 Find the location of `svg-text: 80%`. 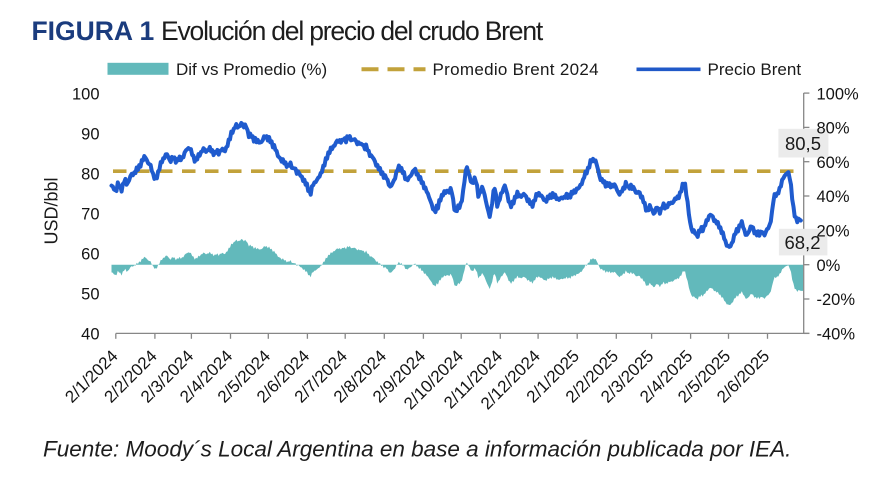

svg-text: 80% is located at coordinates (833, 129).